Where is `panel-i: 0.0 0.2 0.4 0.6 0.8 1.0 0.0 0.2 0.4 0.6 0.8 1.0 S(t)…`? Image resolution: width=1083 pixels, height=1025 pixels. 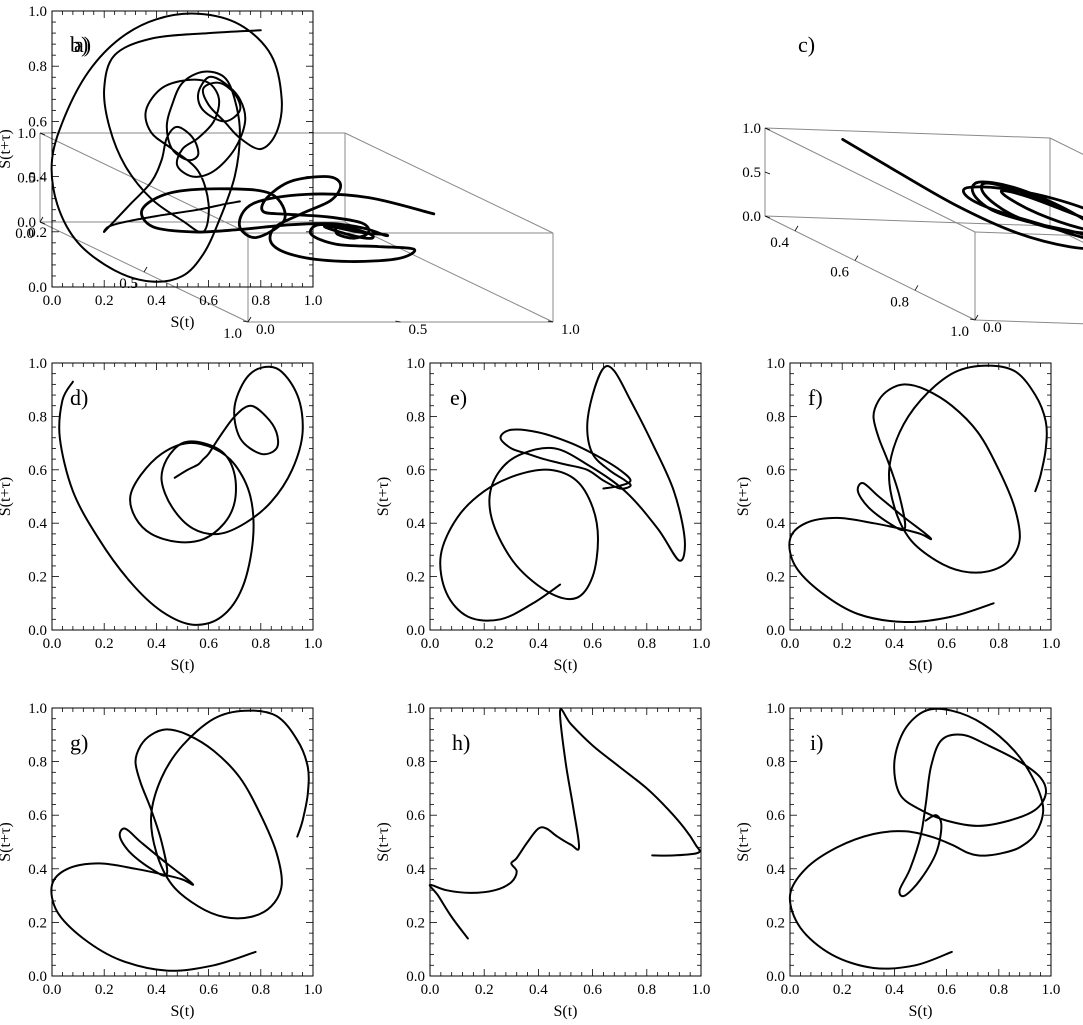
panel-i: 0.0 0.2 0.4 0.6 0.8 1.0 0.0 0.2 0.4 0.6 0.8 1.0 S(t)… is located at coordinates (897, 860).